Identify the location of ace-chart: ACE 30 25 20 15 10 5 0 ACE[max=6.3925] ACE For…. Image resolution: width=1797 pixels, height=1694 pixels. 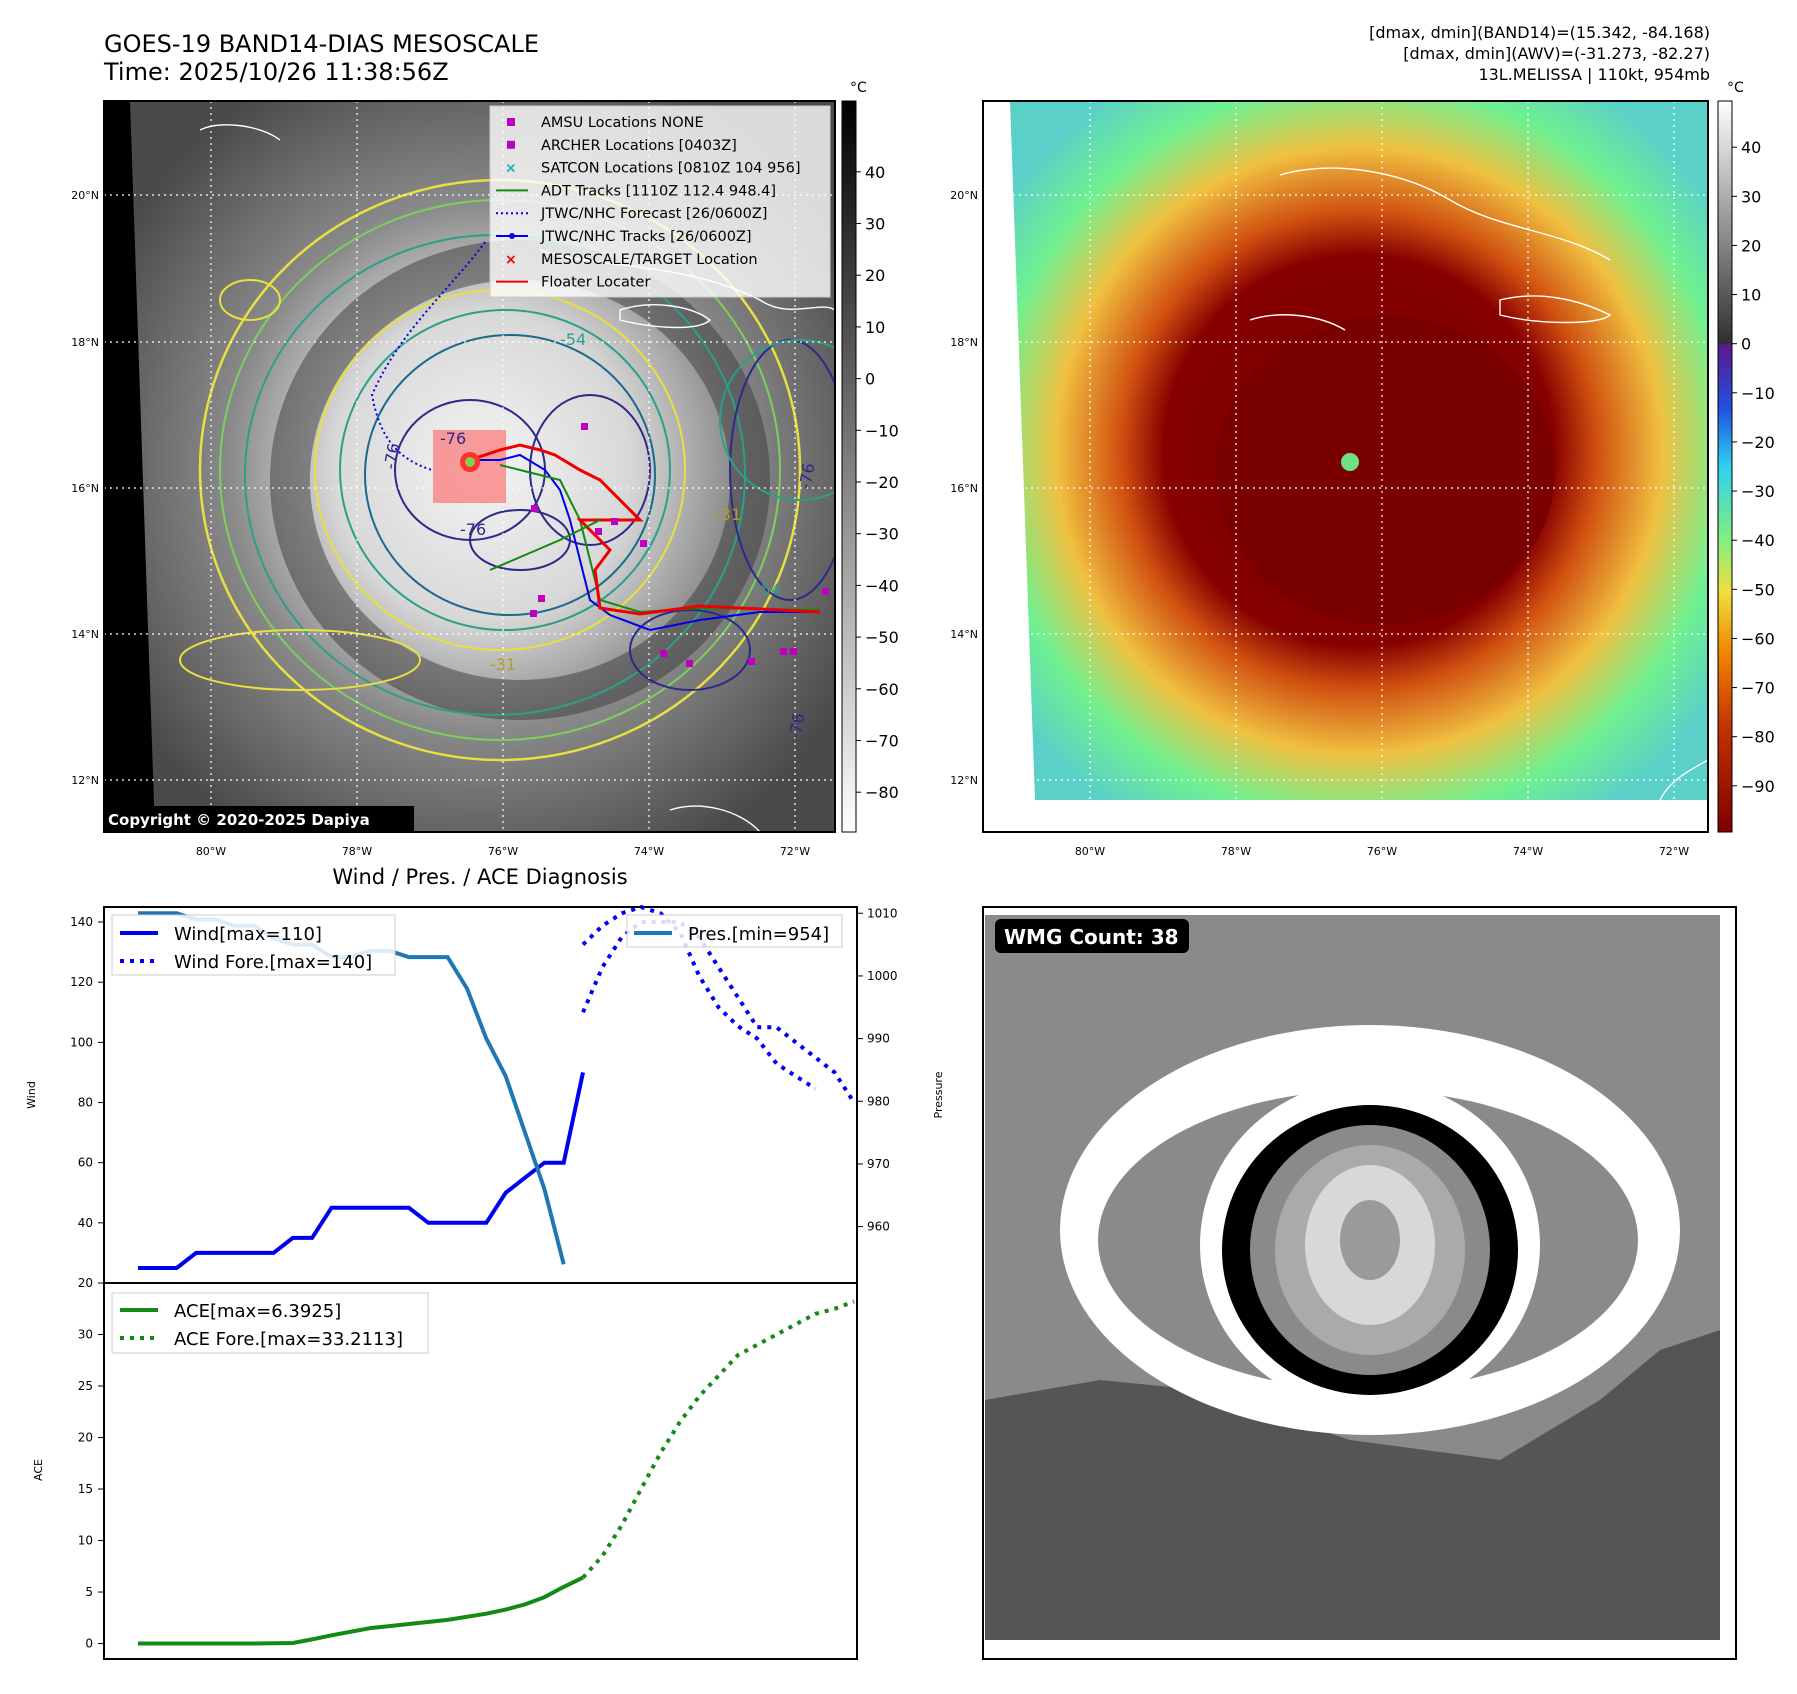
(445, 1471).